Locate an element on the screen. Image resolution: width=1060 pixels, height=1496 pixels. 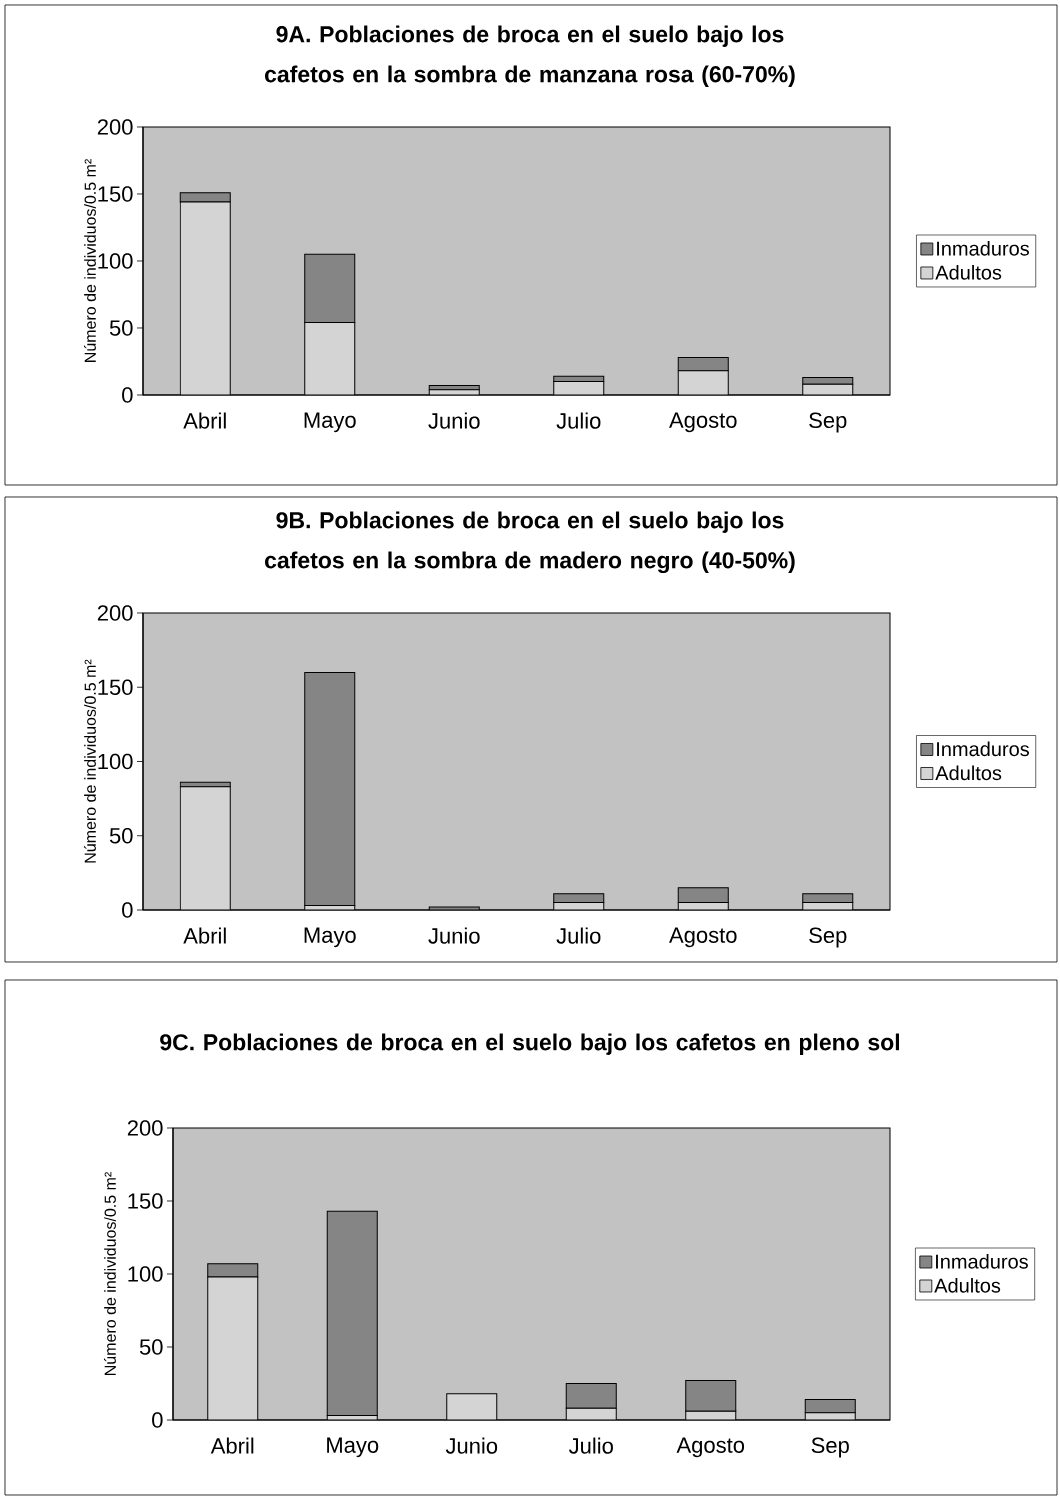
chart-title: 9B. Poblaciones de broca en el suelo bajo los cafetos en la sombra de madero negro (40-50%) is located at coordinates (530, 542).